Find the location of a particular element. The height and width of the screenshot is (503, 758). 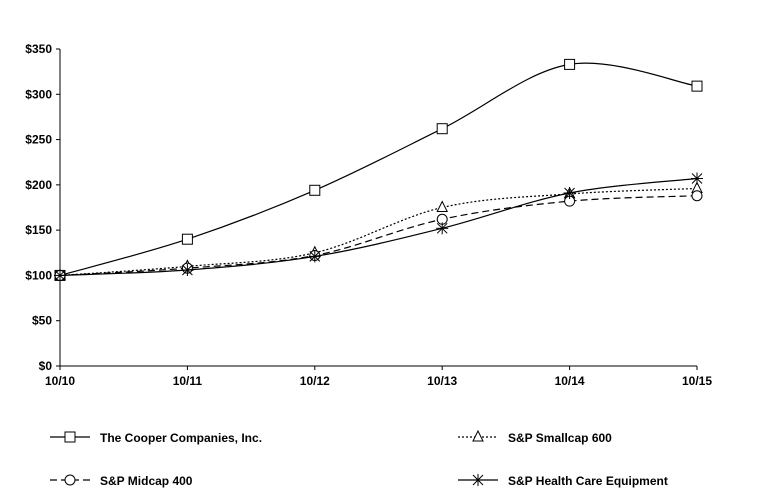

legend-label: S&P Smallcap 600 is located at coordinates (560, 438).